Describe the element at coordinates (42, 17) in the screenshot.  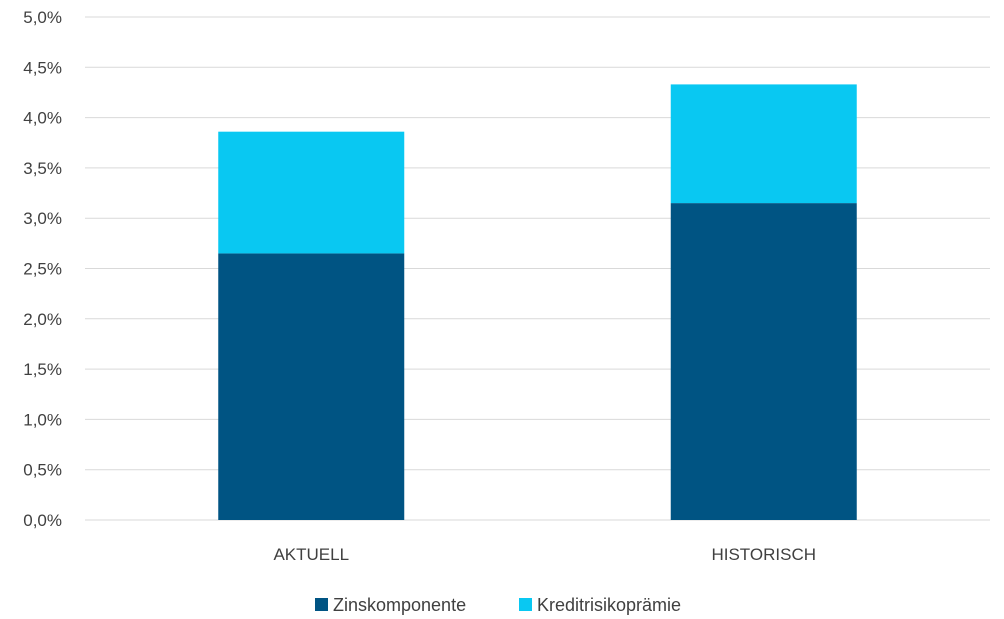
I see `y-tick-label: 5,0%` at that location.